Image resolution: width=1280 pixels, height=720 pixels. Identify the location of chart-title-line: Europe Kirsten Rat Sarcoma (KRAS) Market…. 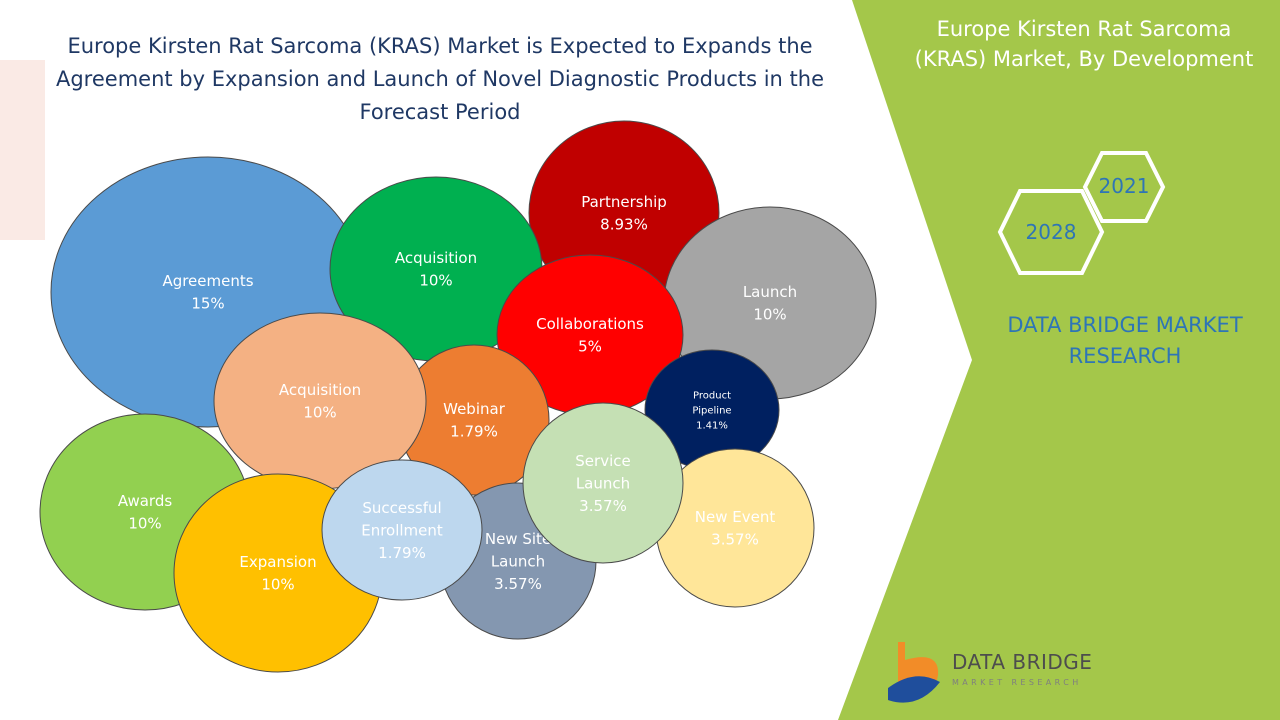
(440, 46).